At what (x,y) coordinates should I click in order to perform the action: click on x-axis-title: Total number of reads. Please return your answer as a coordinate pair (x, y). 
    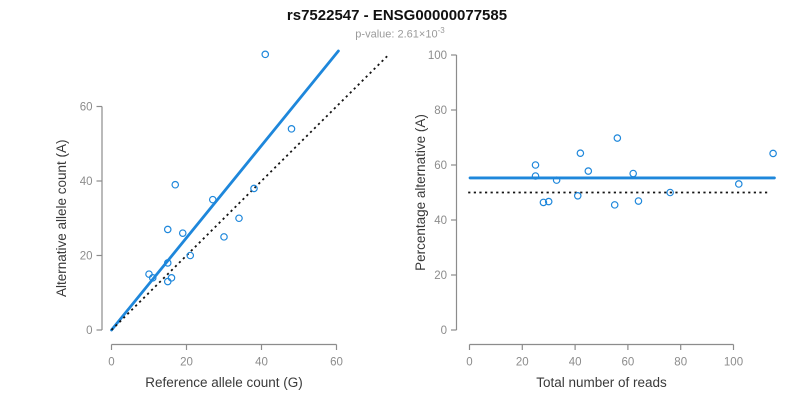
    Looking at the image, I should click on (601, 382).